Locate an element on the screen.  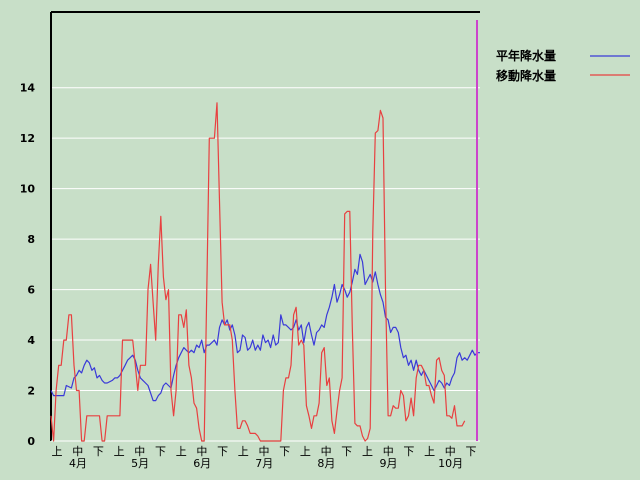
y-tick-label: 10 is located at coordinates (28, 189).